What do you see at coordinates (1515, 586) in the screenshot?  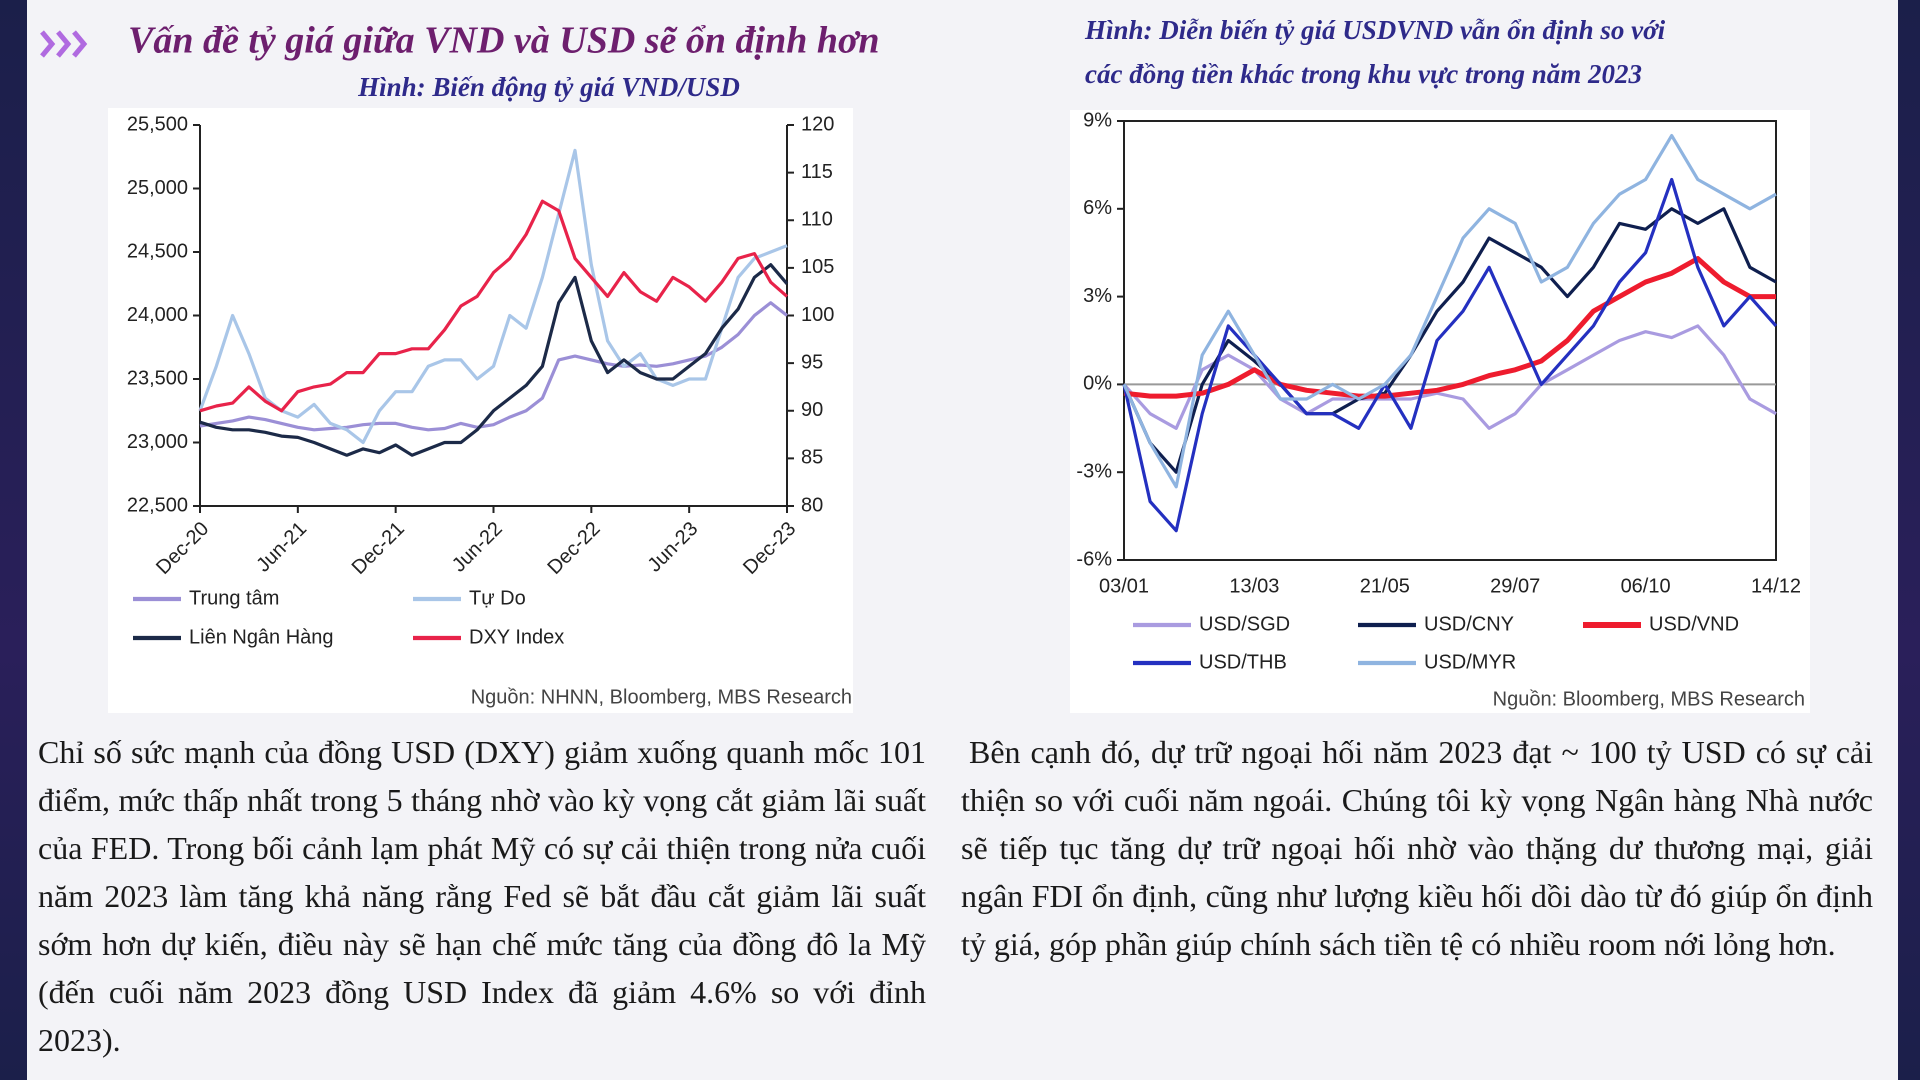 I see `x-tick-label: 29/07` at bounding box center [1515, 586].